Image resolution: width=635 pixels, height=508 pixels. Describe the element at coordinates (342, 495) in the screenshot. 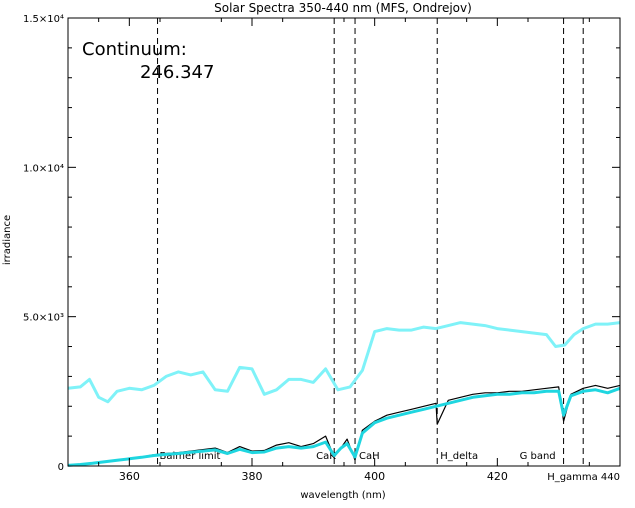

I see `x-axis-label: wavelength (nm)` at that location.